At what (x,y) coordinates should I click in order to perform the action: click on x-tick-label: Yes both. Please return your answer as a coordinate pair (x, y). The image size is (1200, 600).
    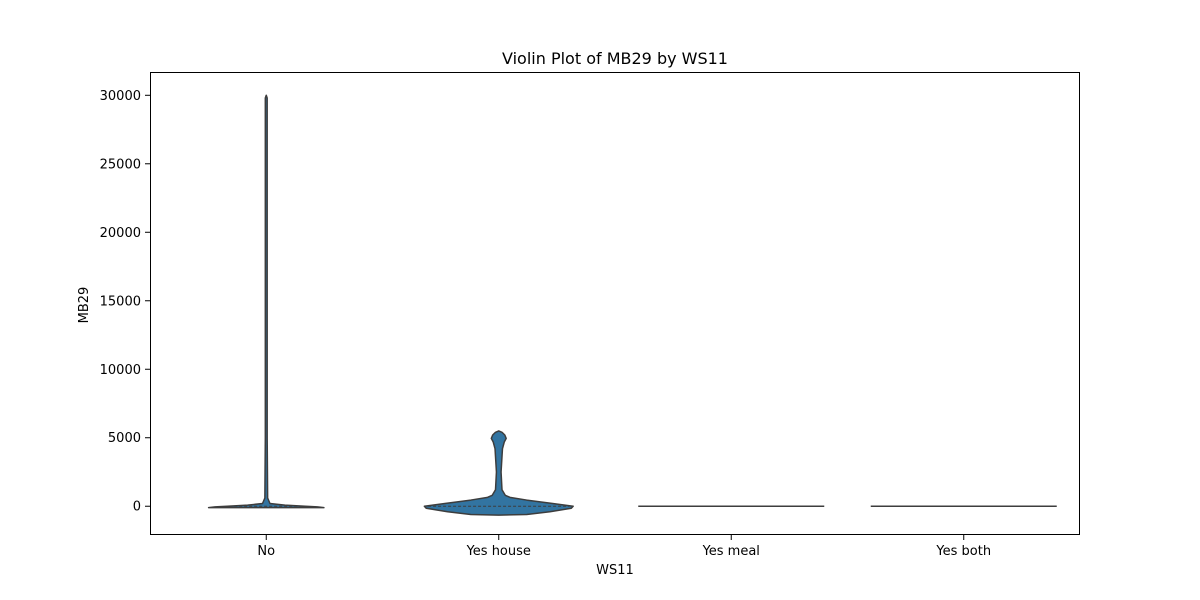
    Looking at the image, I should click on (963, 551).